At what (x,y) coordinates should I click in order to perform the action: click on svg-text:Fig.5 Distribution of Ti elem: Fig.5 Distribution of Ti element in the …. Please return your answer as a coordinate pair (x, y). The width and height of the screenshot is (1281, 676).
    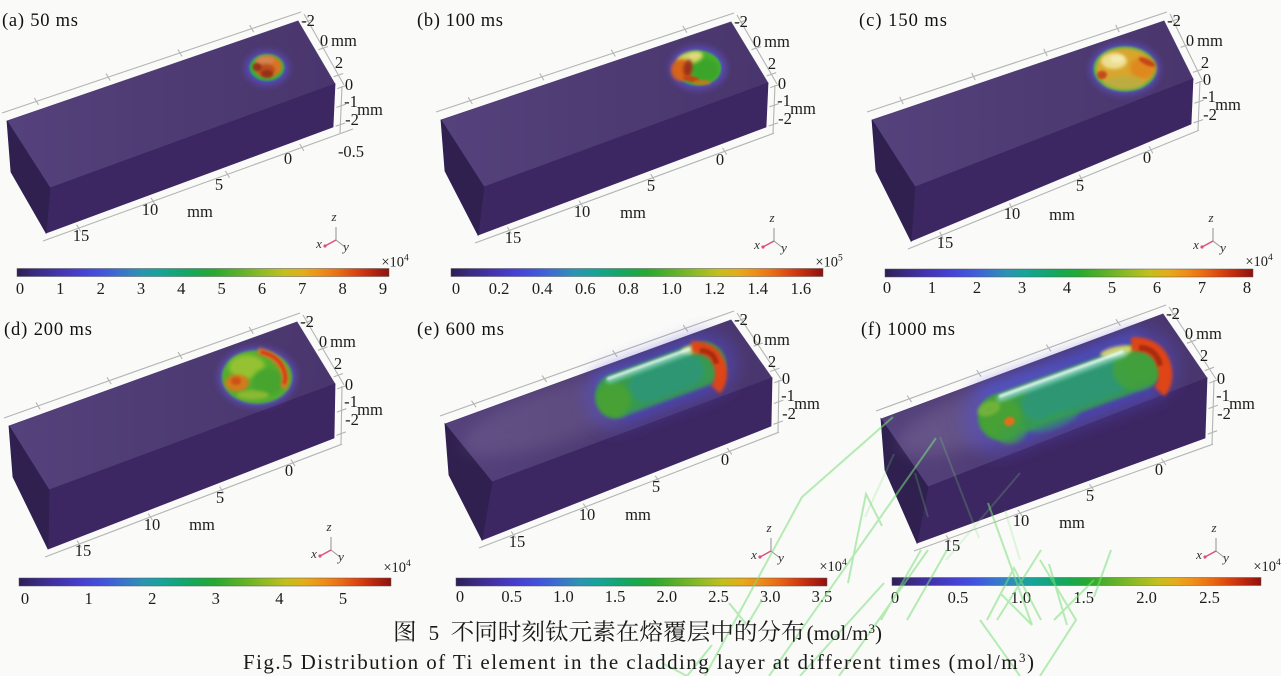
    Looking at the image, I should click on (638, 662).